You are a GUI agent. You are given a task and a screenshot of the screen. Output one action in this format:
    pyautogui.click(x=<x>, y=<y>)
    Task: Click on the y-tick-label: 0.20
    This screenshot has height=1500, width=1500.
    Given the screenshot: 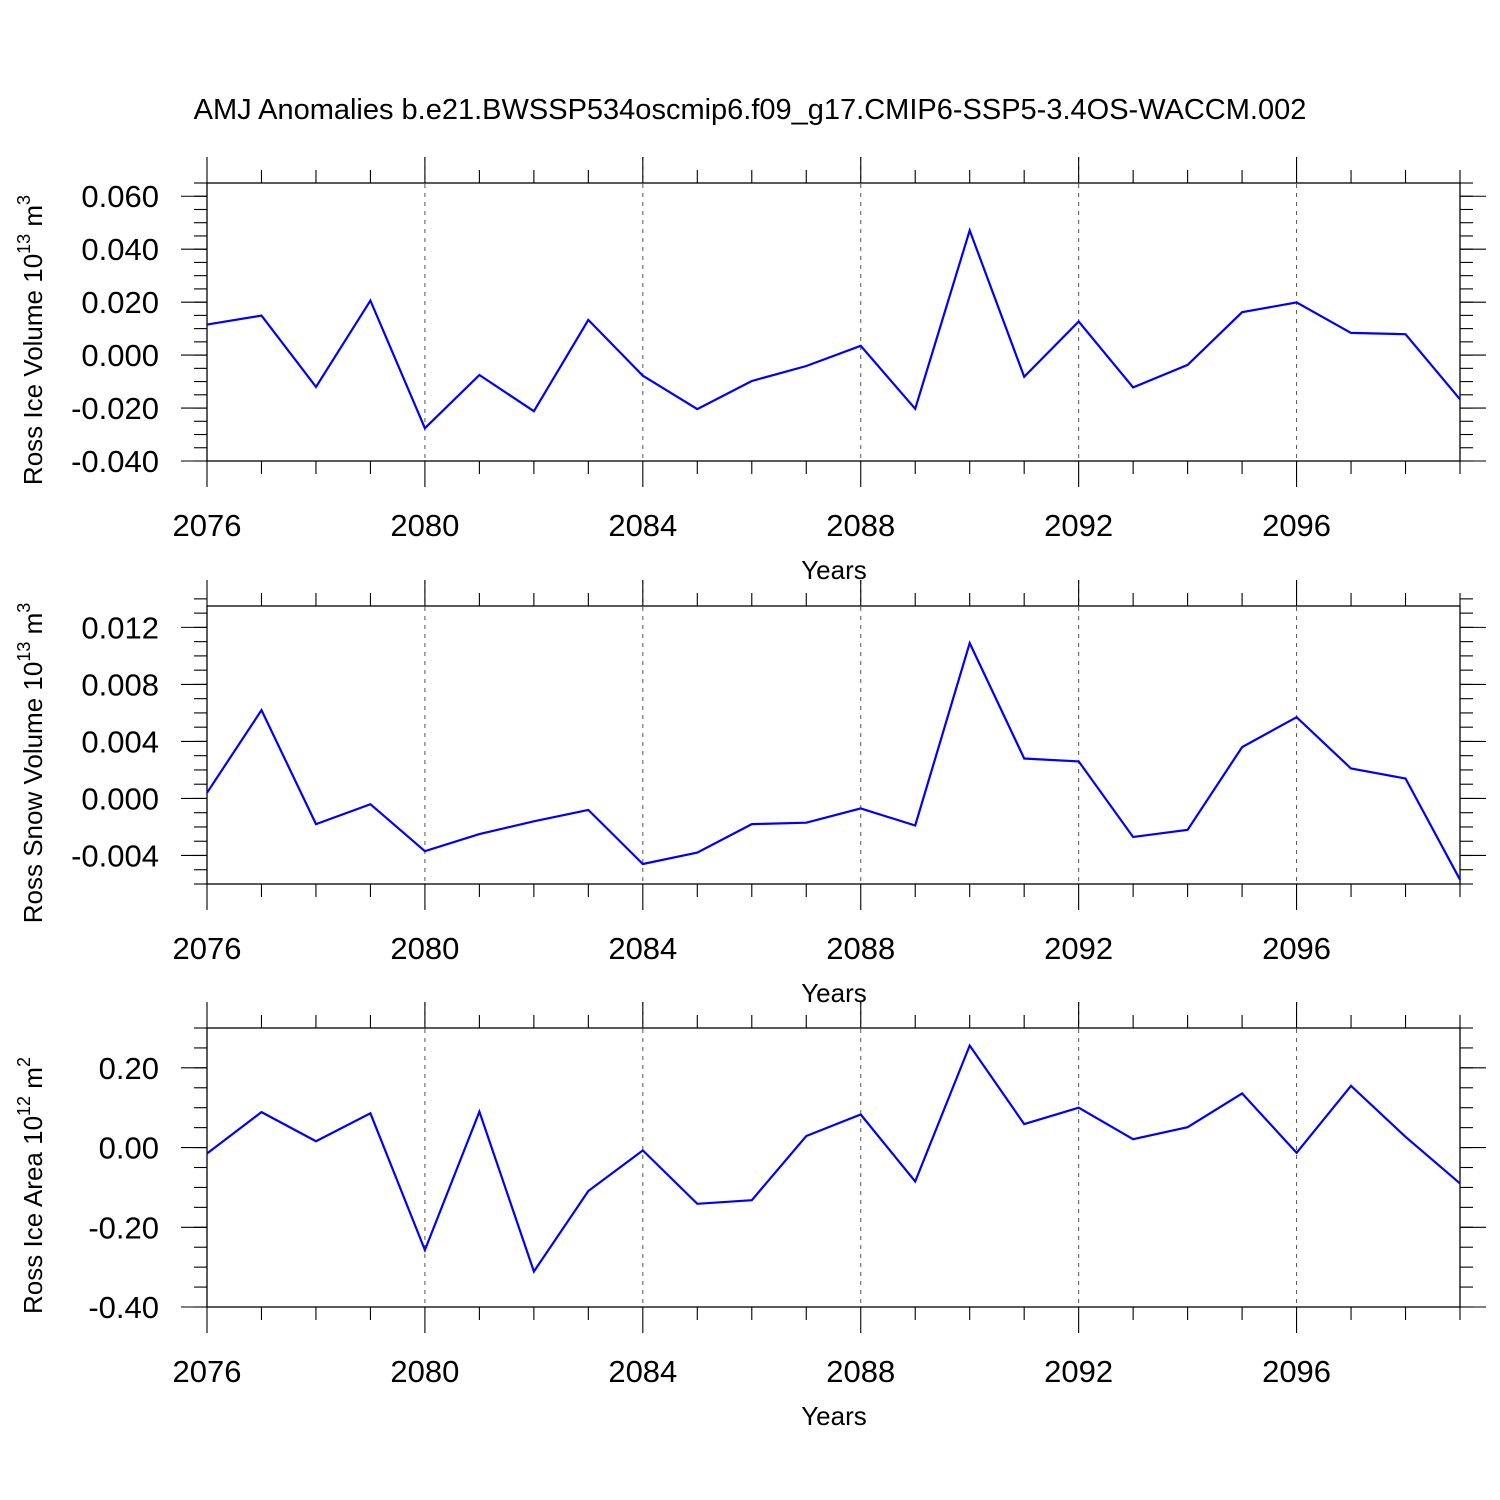 What is the action you would take?
    pyautogui.click(x=129, y=1068)
    